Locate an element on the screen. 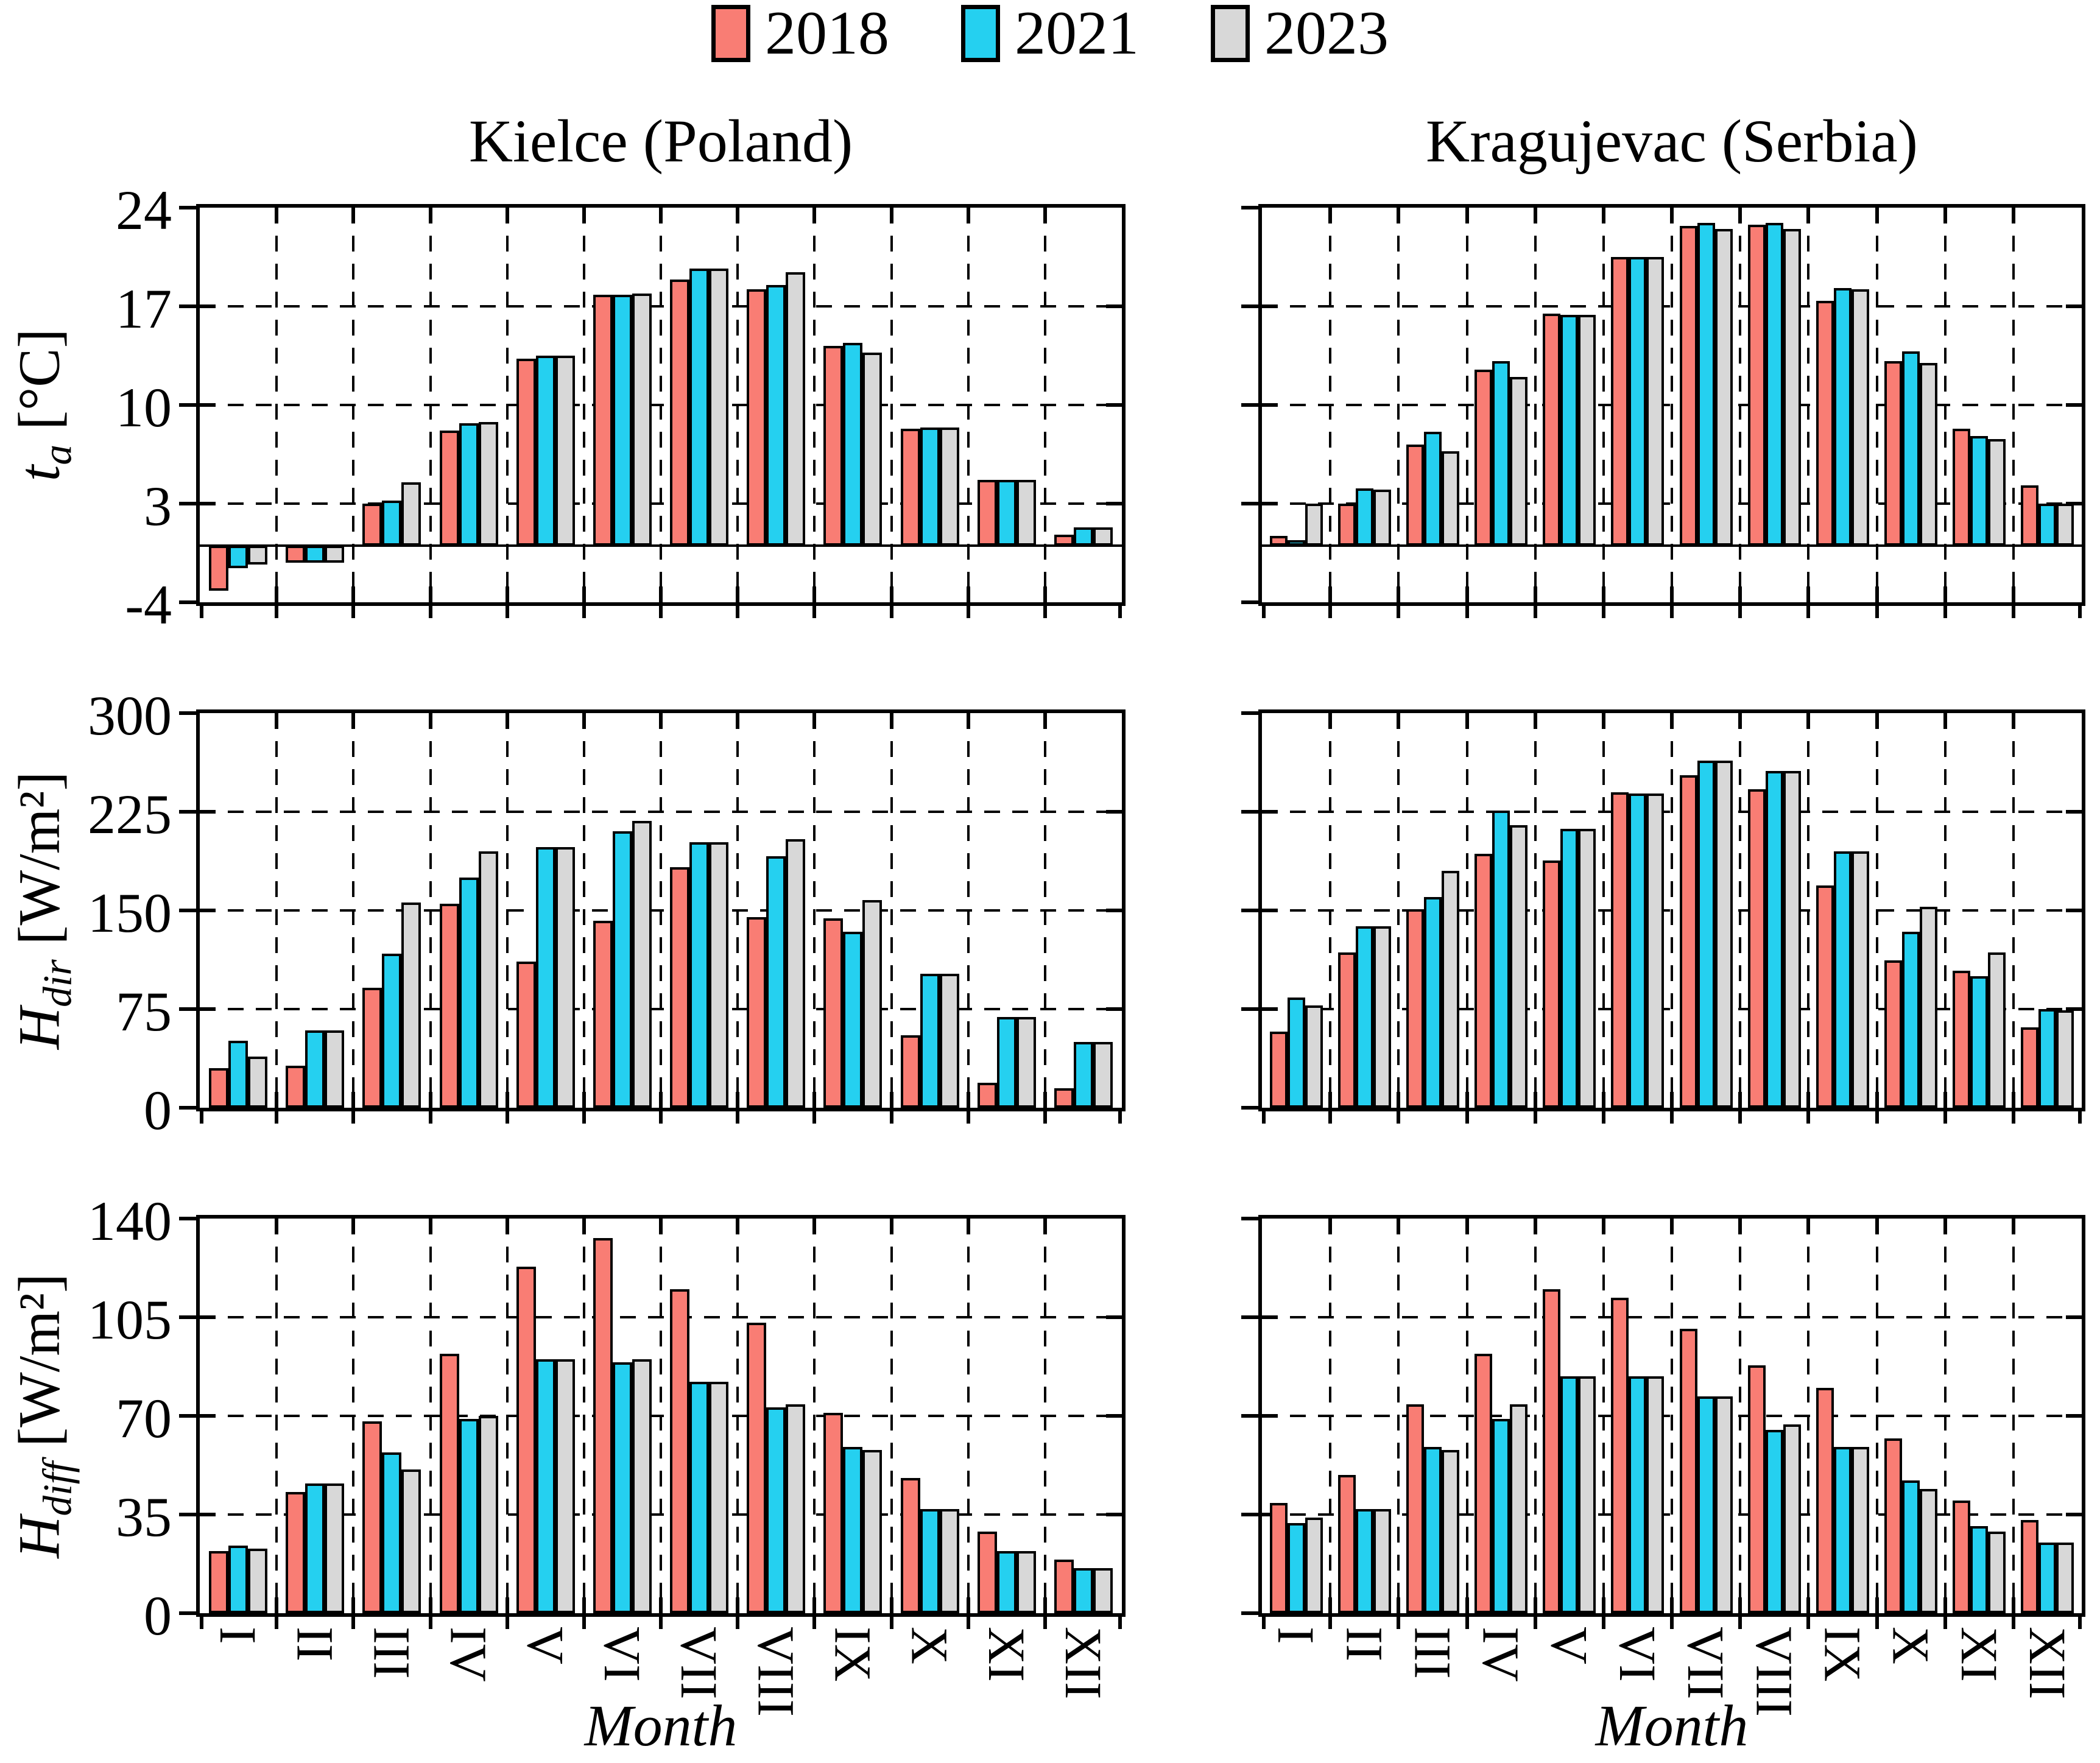  y-axis-label-hdir-kielce: Hdir [W/m²] is located at coordinates (43, 910).